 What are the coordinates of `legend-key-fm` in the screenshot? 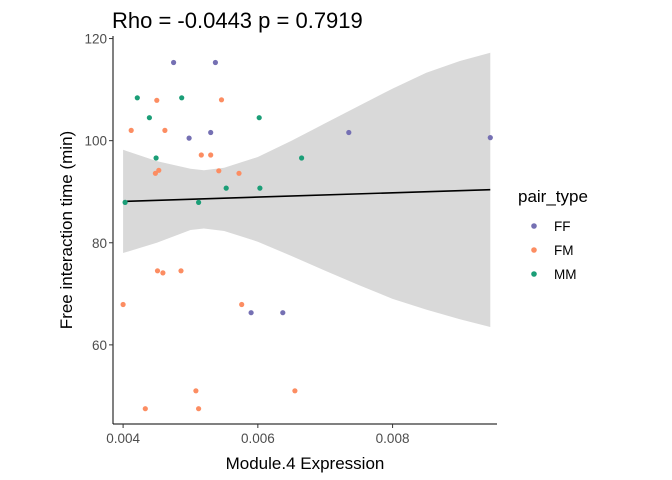 It's located at (534, 250).